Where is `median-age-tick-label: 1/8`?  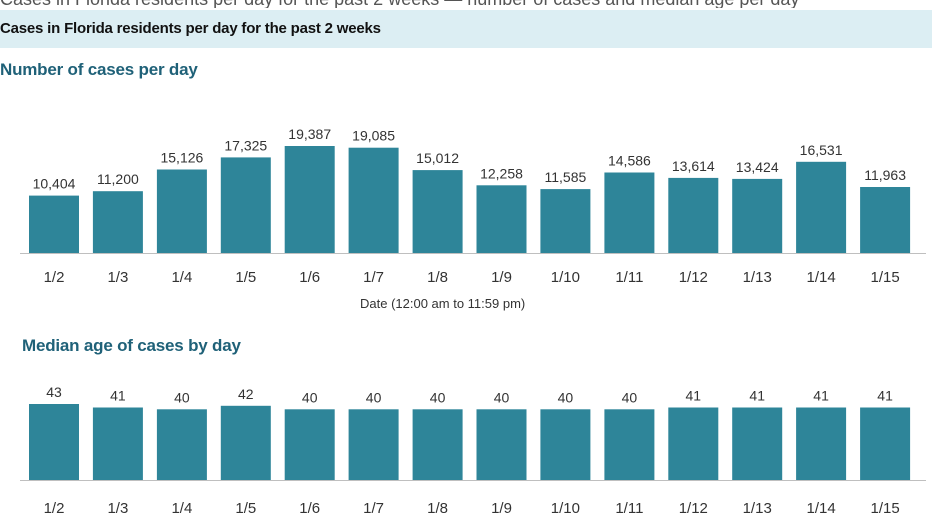
median-age-tick-label: 1/8 is located at coordinates (437, 508).